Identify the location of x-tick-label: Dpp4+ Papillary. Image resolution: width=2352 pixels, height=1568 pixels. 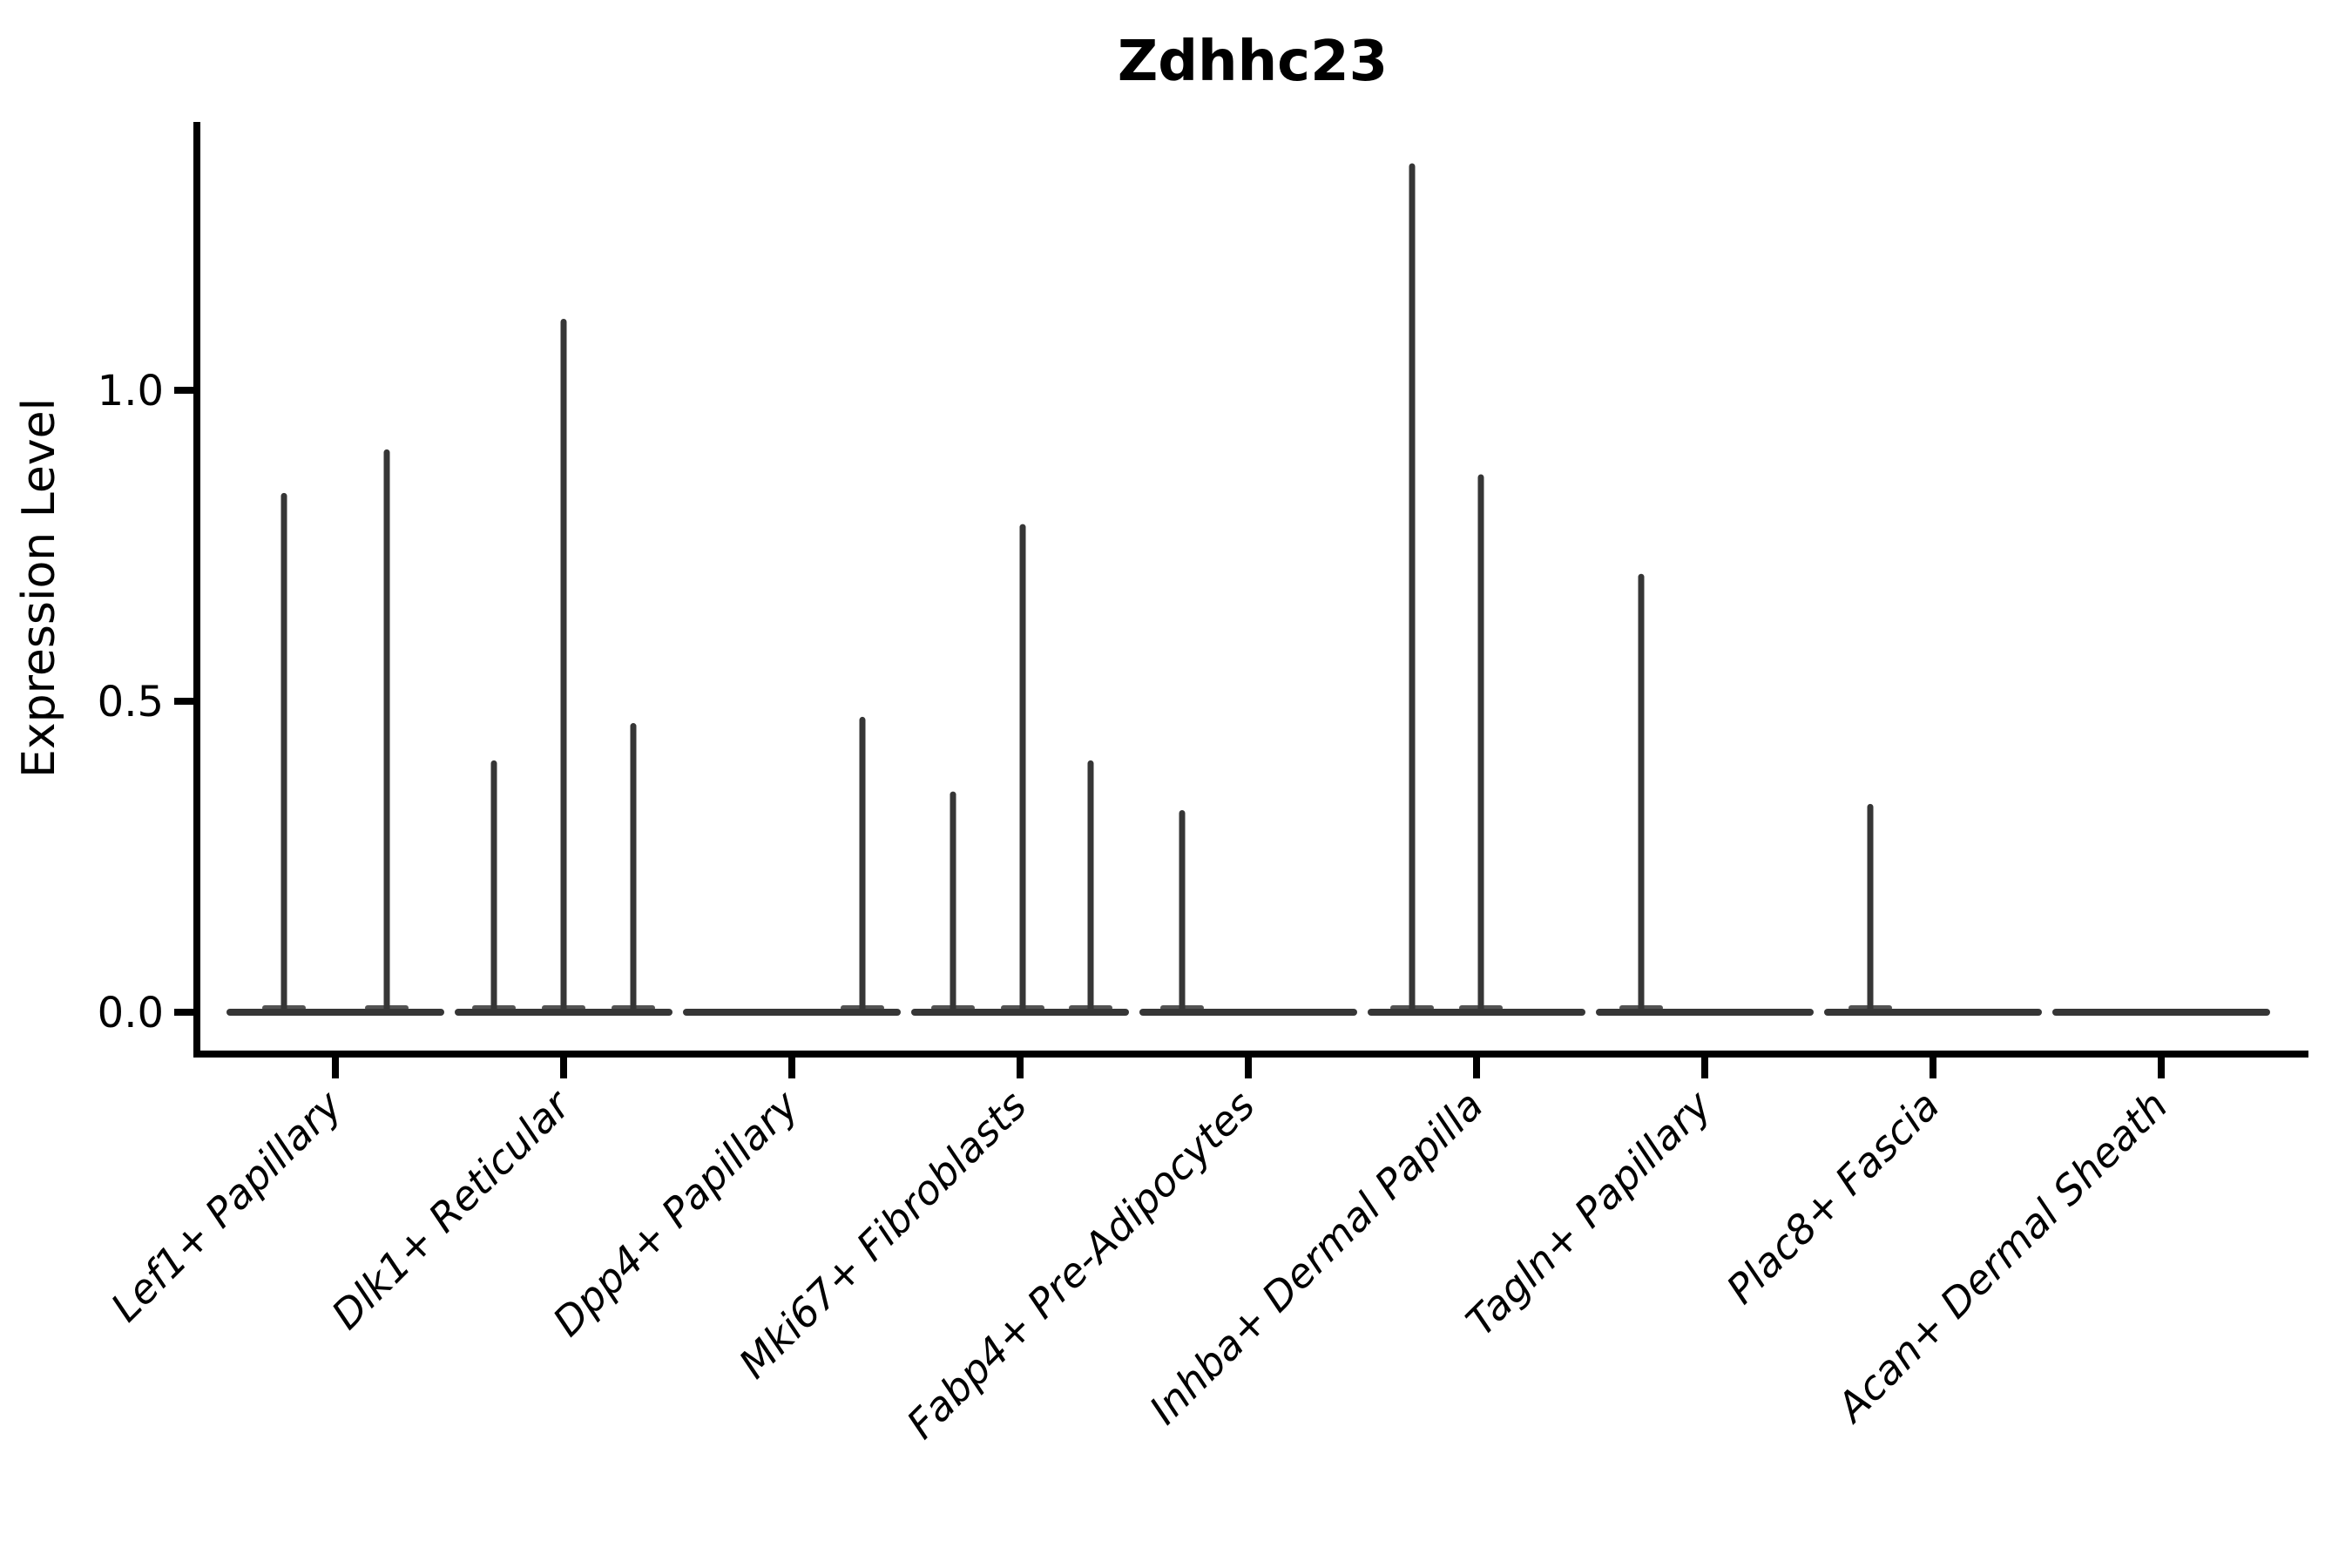
(676, 1213).